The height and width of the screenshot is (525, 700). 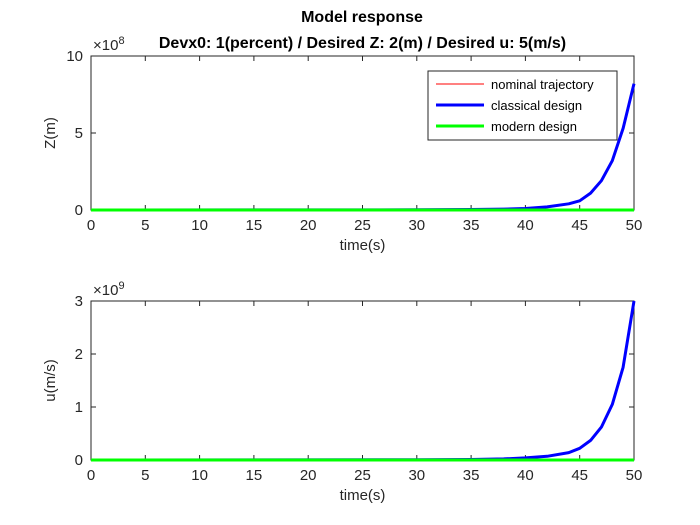 I want to click on figure-title: Model response, so click(x=362, y=17).